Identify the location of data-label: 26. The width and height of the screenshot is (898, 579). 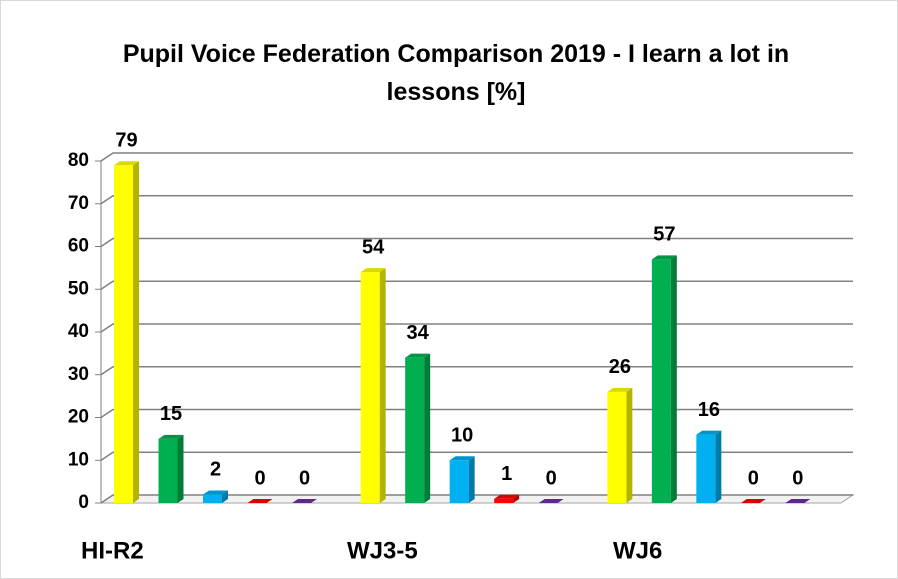
(620, 367).